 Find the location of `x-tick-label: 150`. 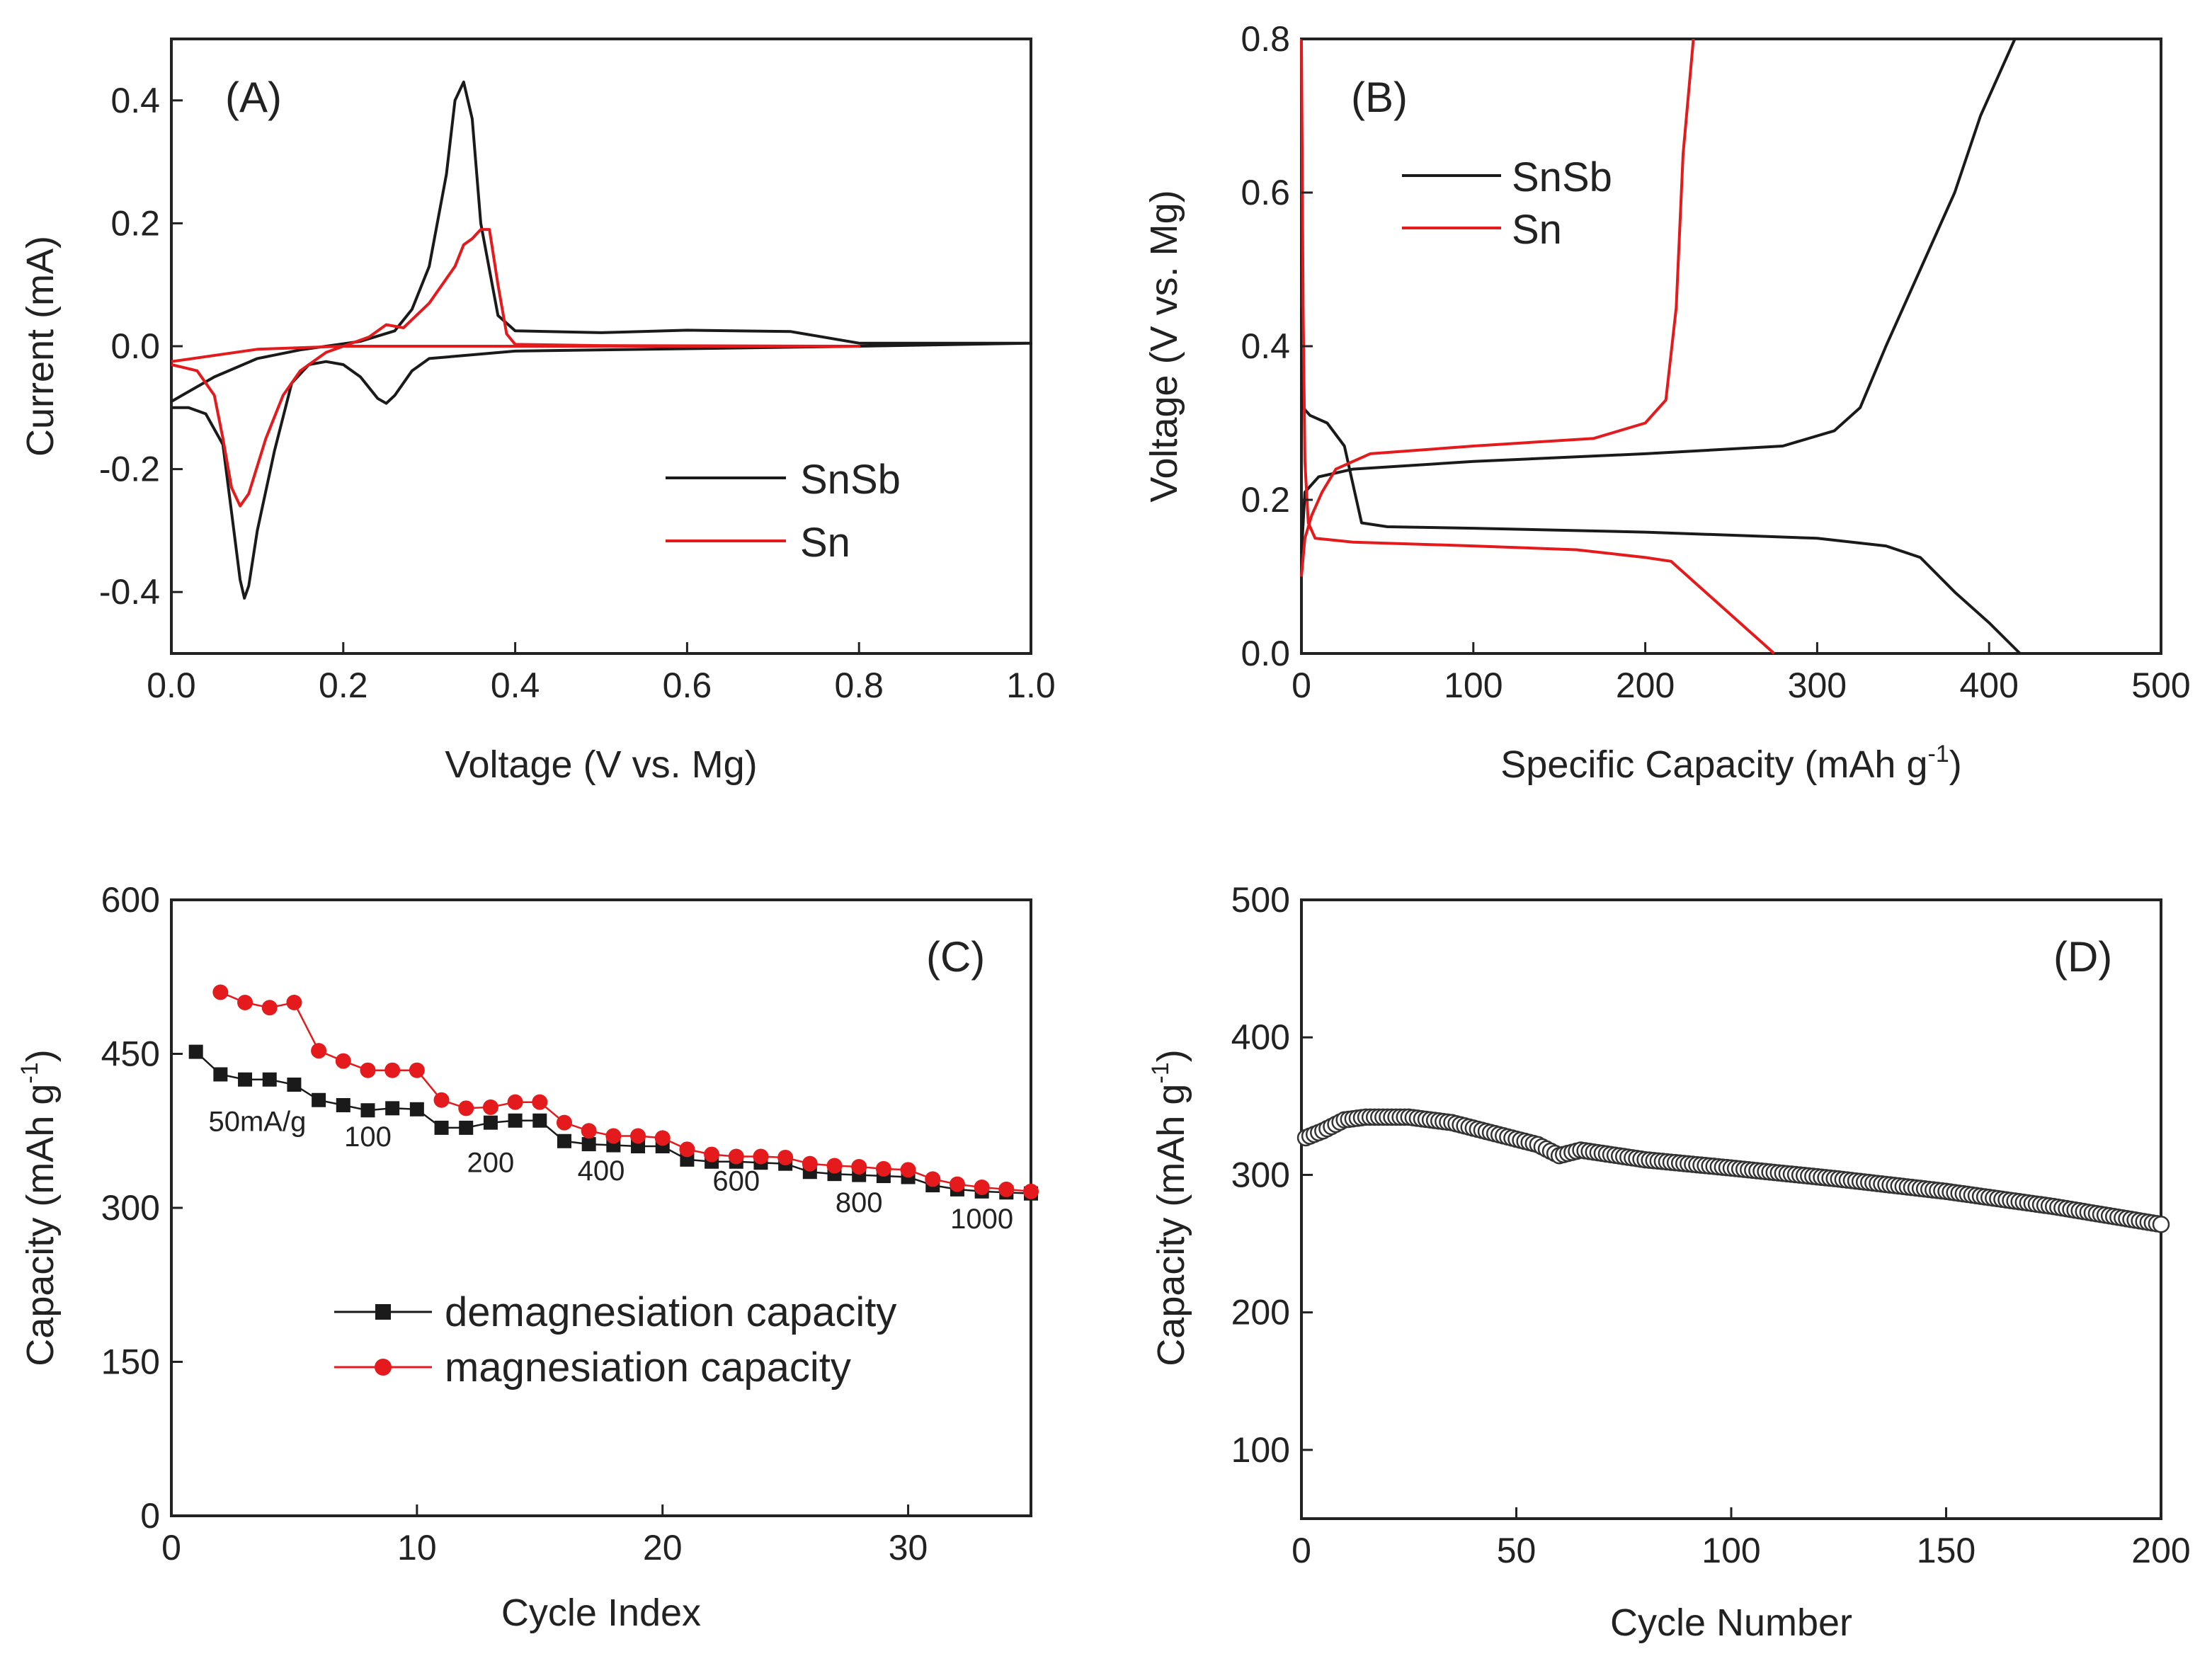

x-tick-label: 150 is located at coordinates (1947, 1550).